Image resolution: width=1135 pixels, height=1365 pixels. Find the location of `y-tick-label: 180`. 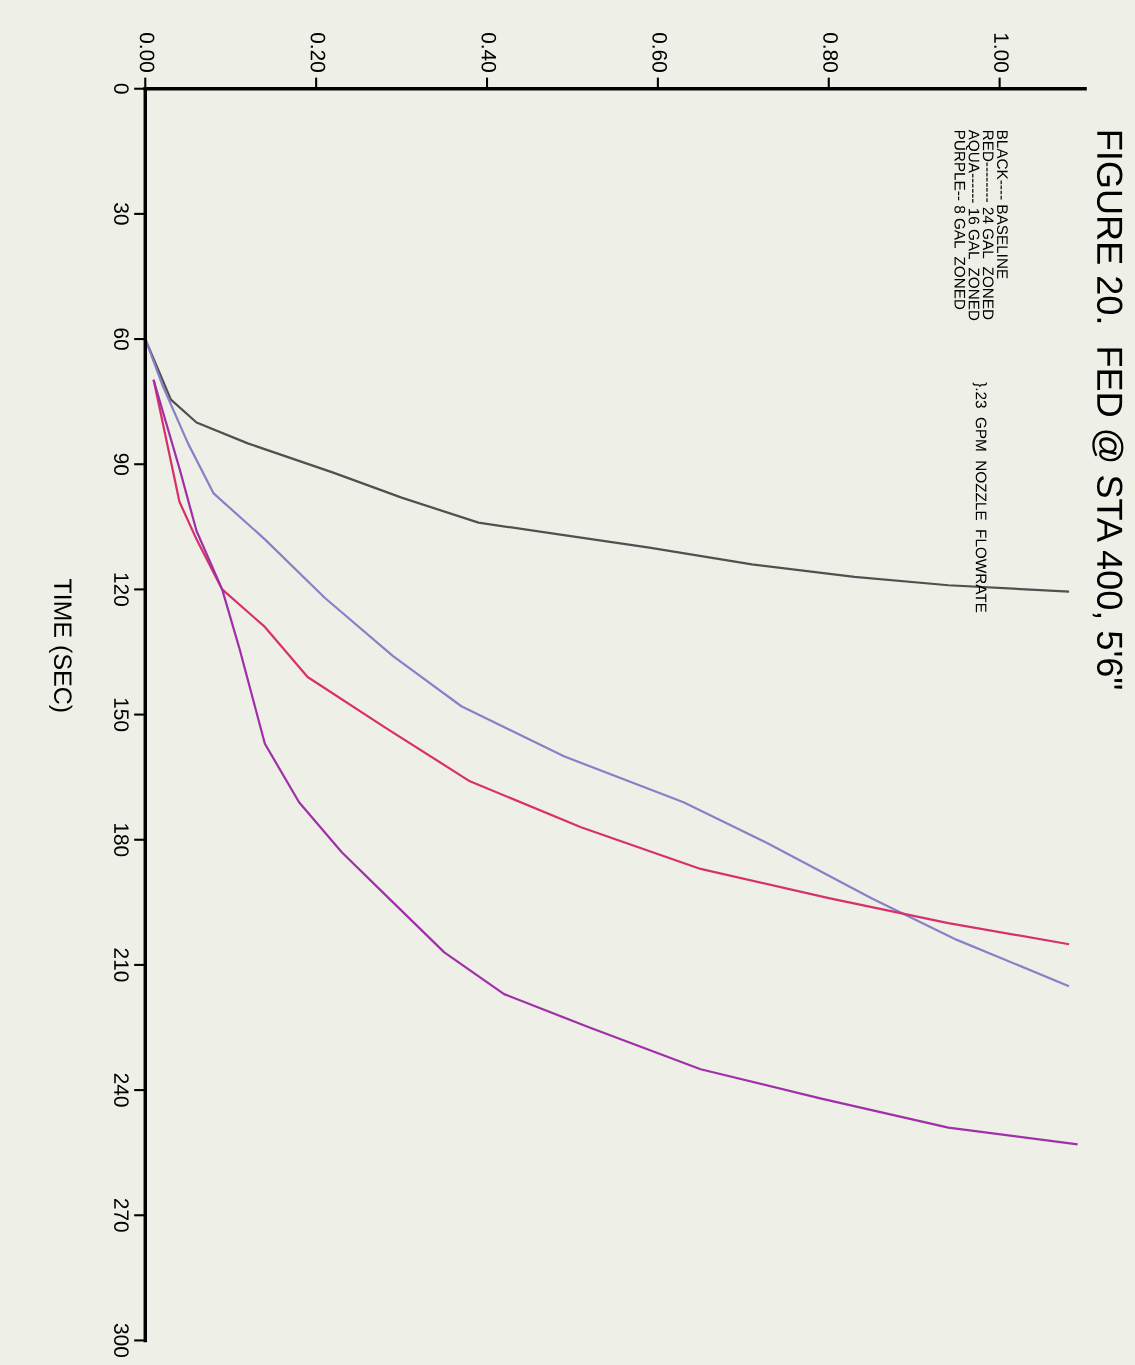

y-tick-label: 180 is located at coordinates (121, 840).